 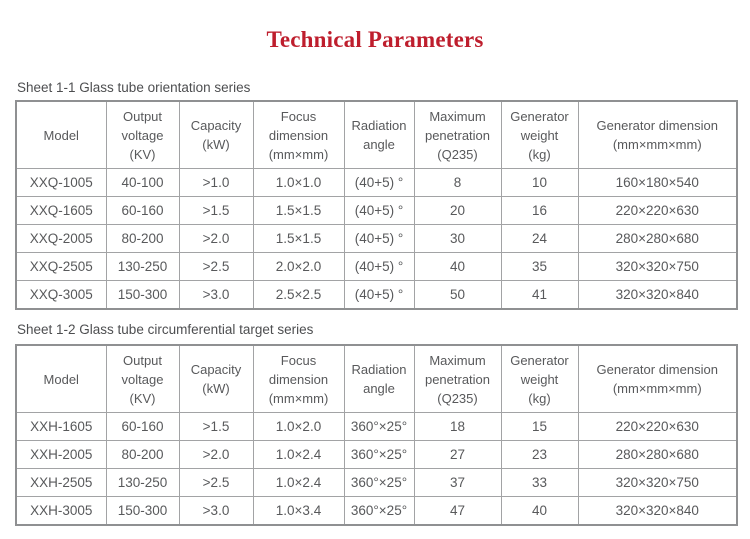 I want to click on table-cell: 160×180×540, so click(x=657, y=182).